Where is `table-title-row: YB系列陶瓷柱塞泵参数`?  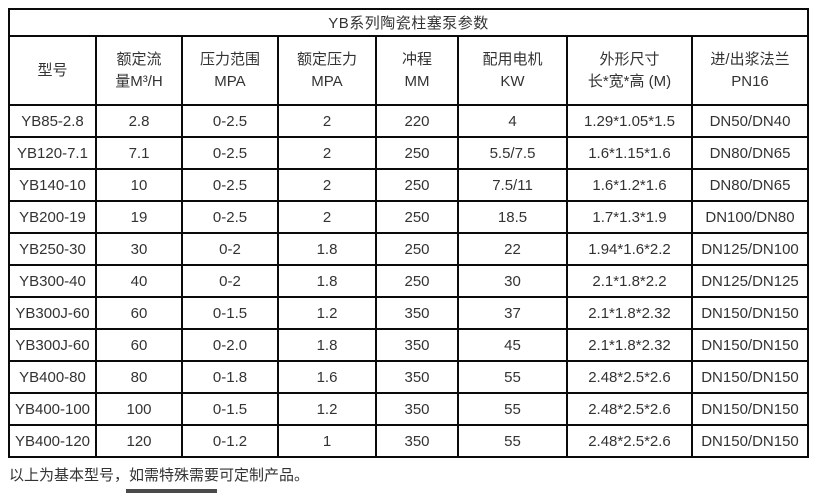 table-title-row: YB系列陶瓷柱塞泵参数 is located at coordinates (408, 22).